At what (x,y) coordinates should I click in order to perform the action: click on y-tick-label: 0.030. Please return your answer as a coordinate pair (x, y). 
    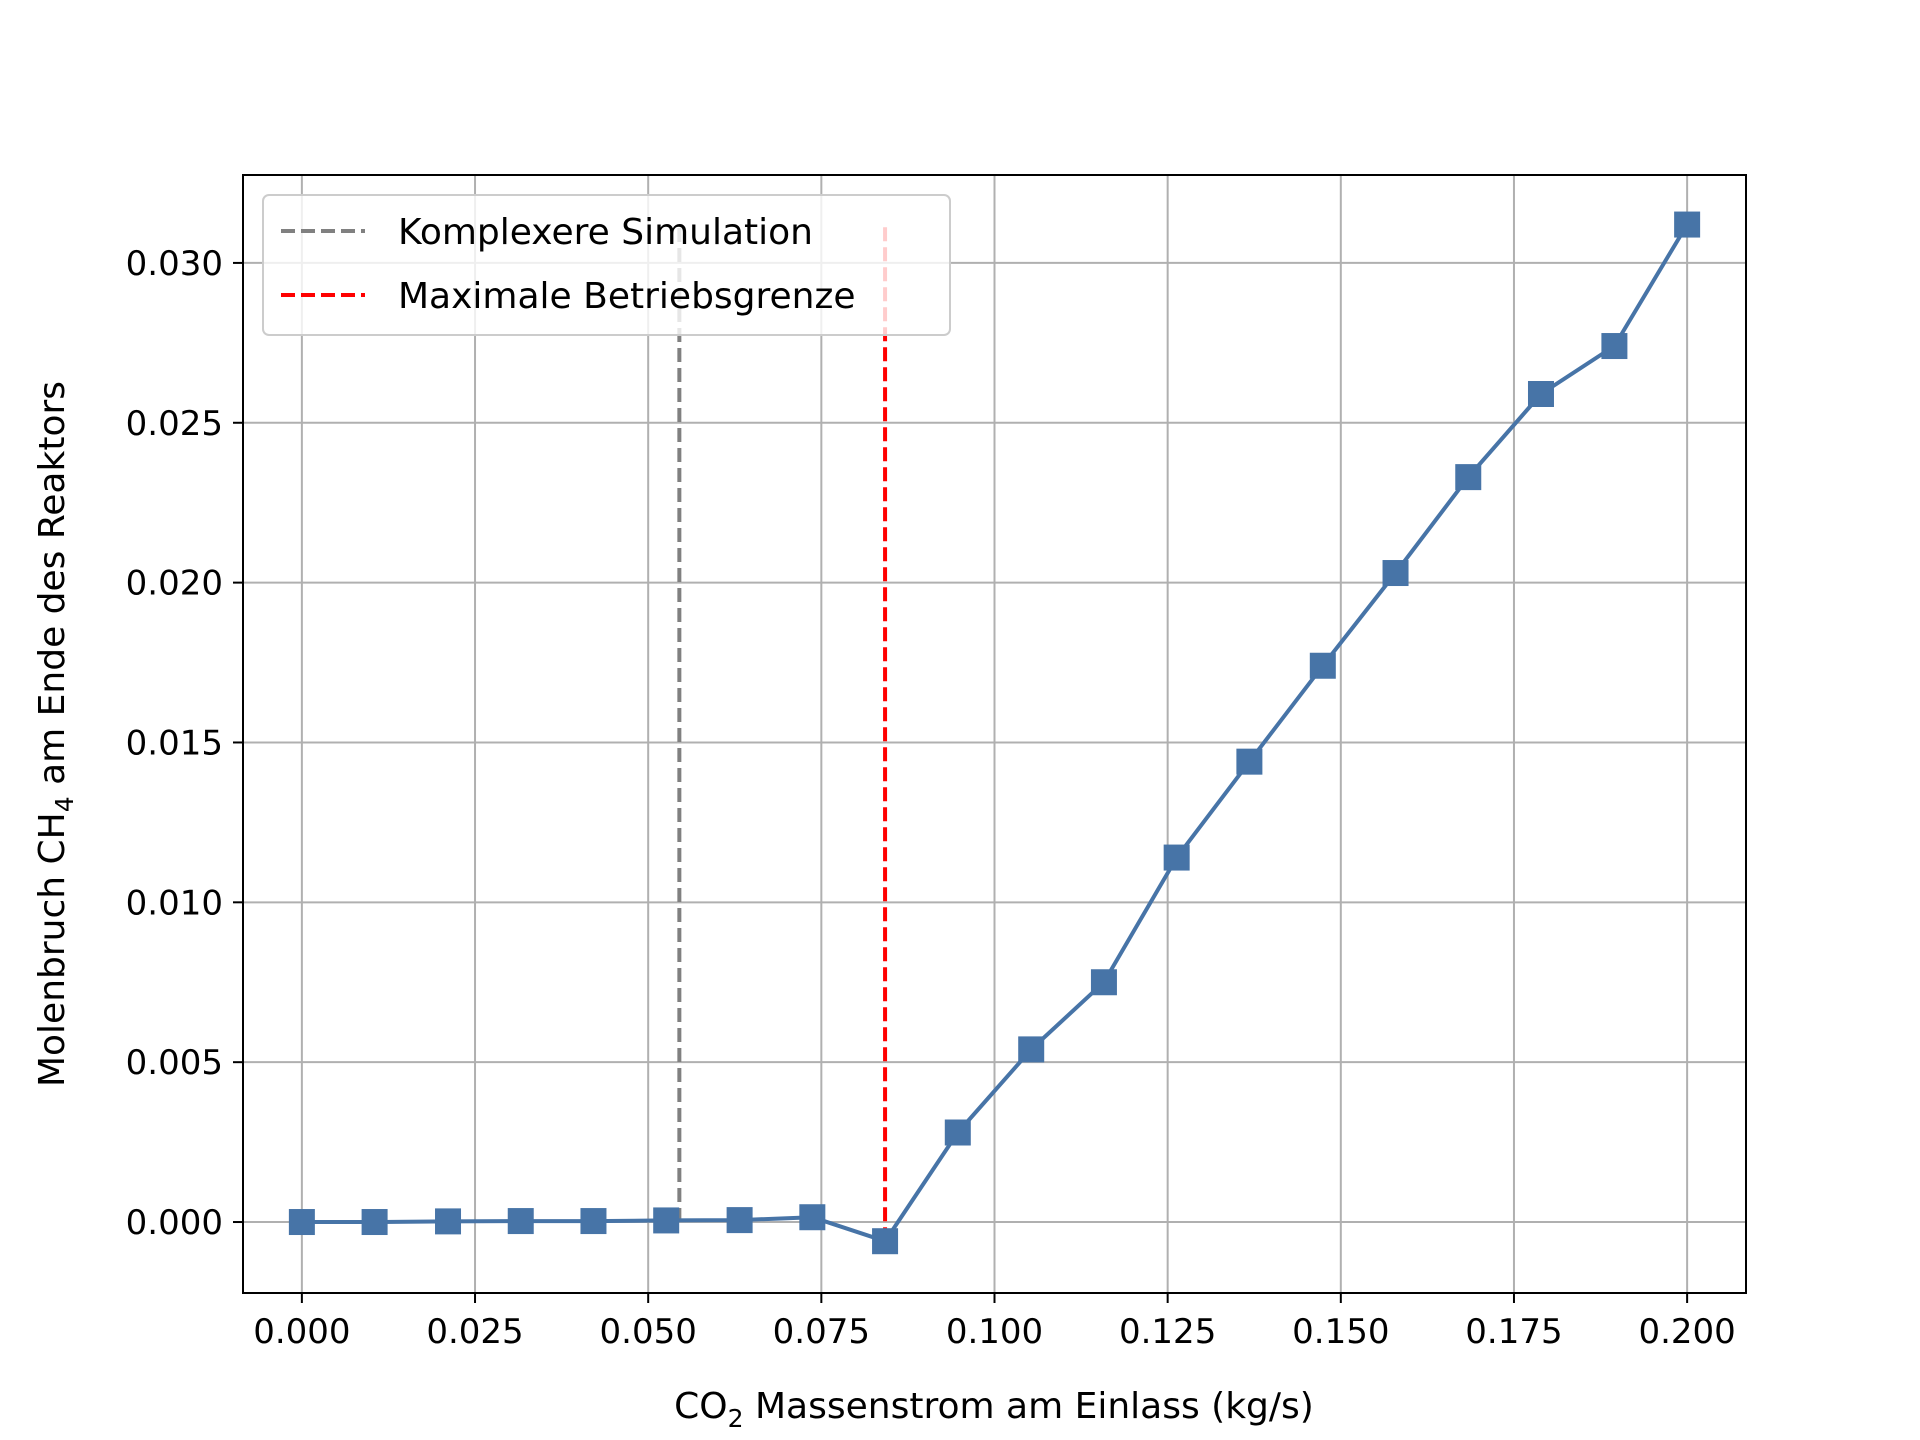
    Looking at the image, I should click on (174, 264).